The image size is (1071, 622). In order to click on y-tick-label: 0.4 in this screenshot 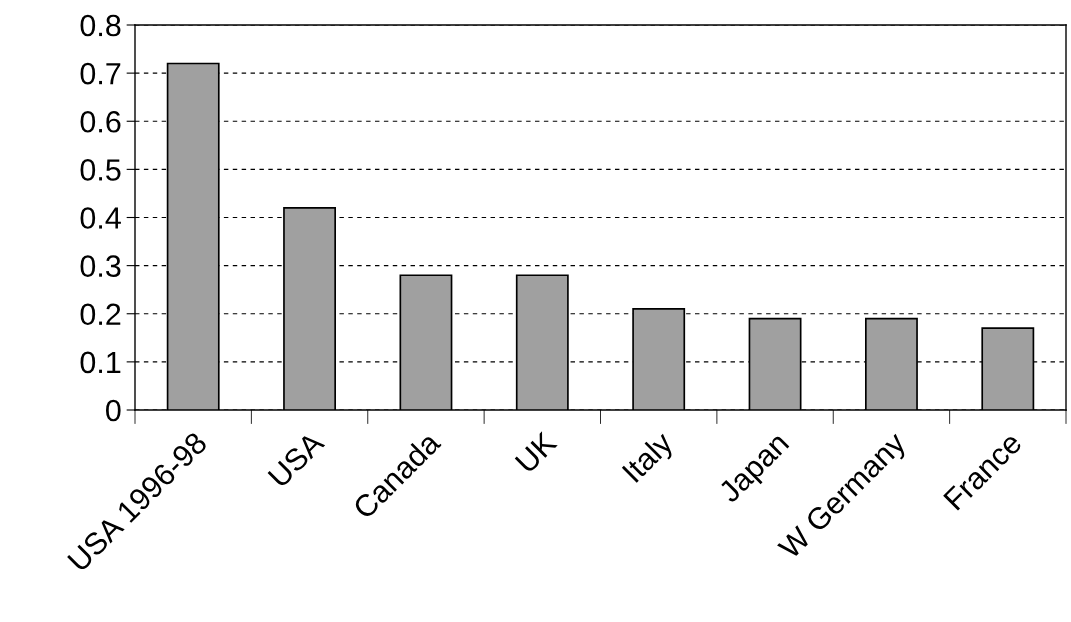, I will do `click(100, 218)`.